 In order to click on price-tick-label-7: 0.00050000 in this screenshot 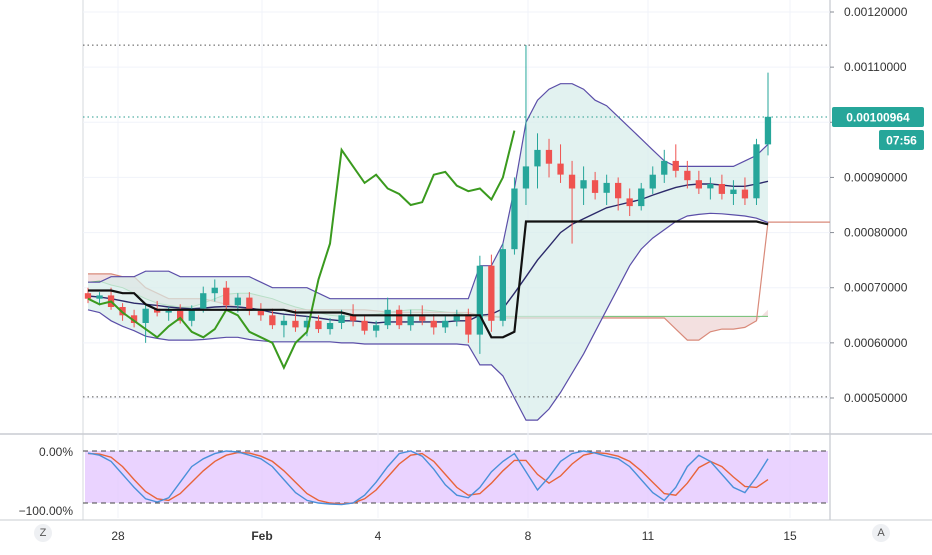, I will do `click(876, 398)`.